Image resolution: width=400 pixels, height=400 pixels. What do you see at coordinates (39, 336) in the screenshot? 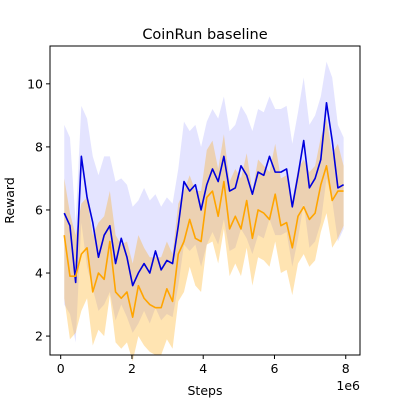
I see `y-tick-label: 2` at bounding box center [39, 336].